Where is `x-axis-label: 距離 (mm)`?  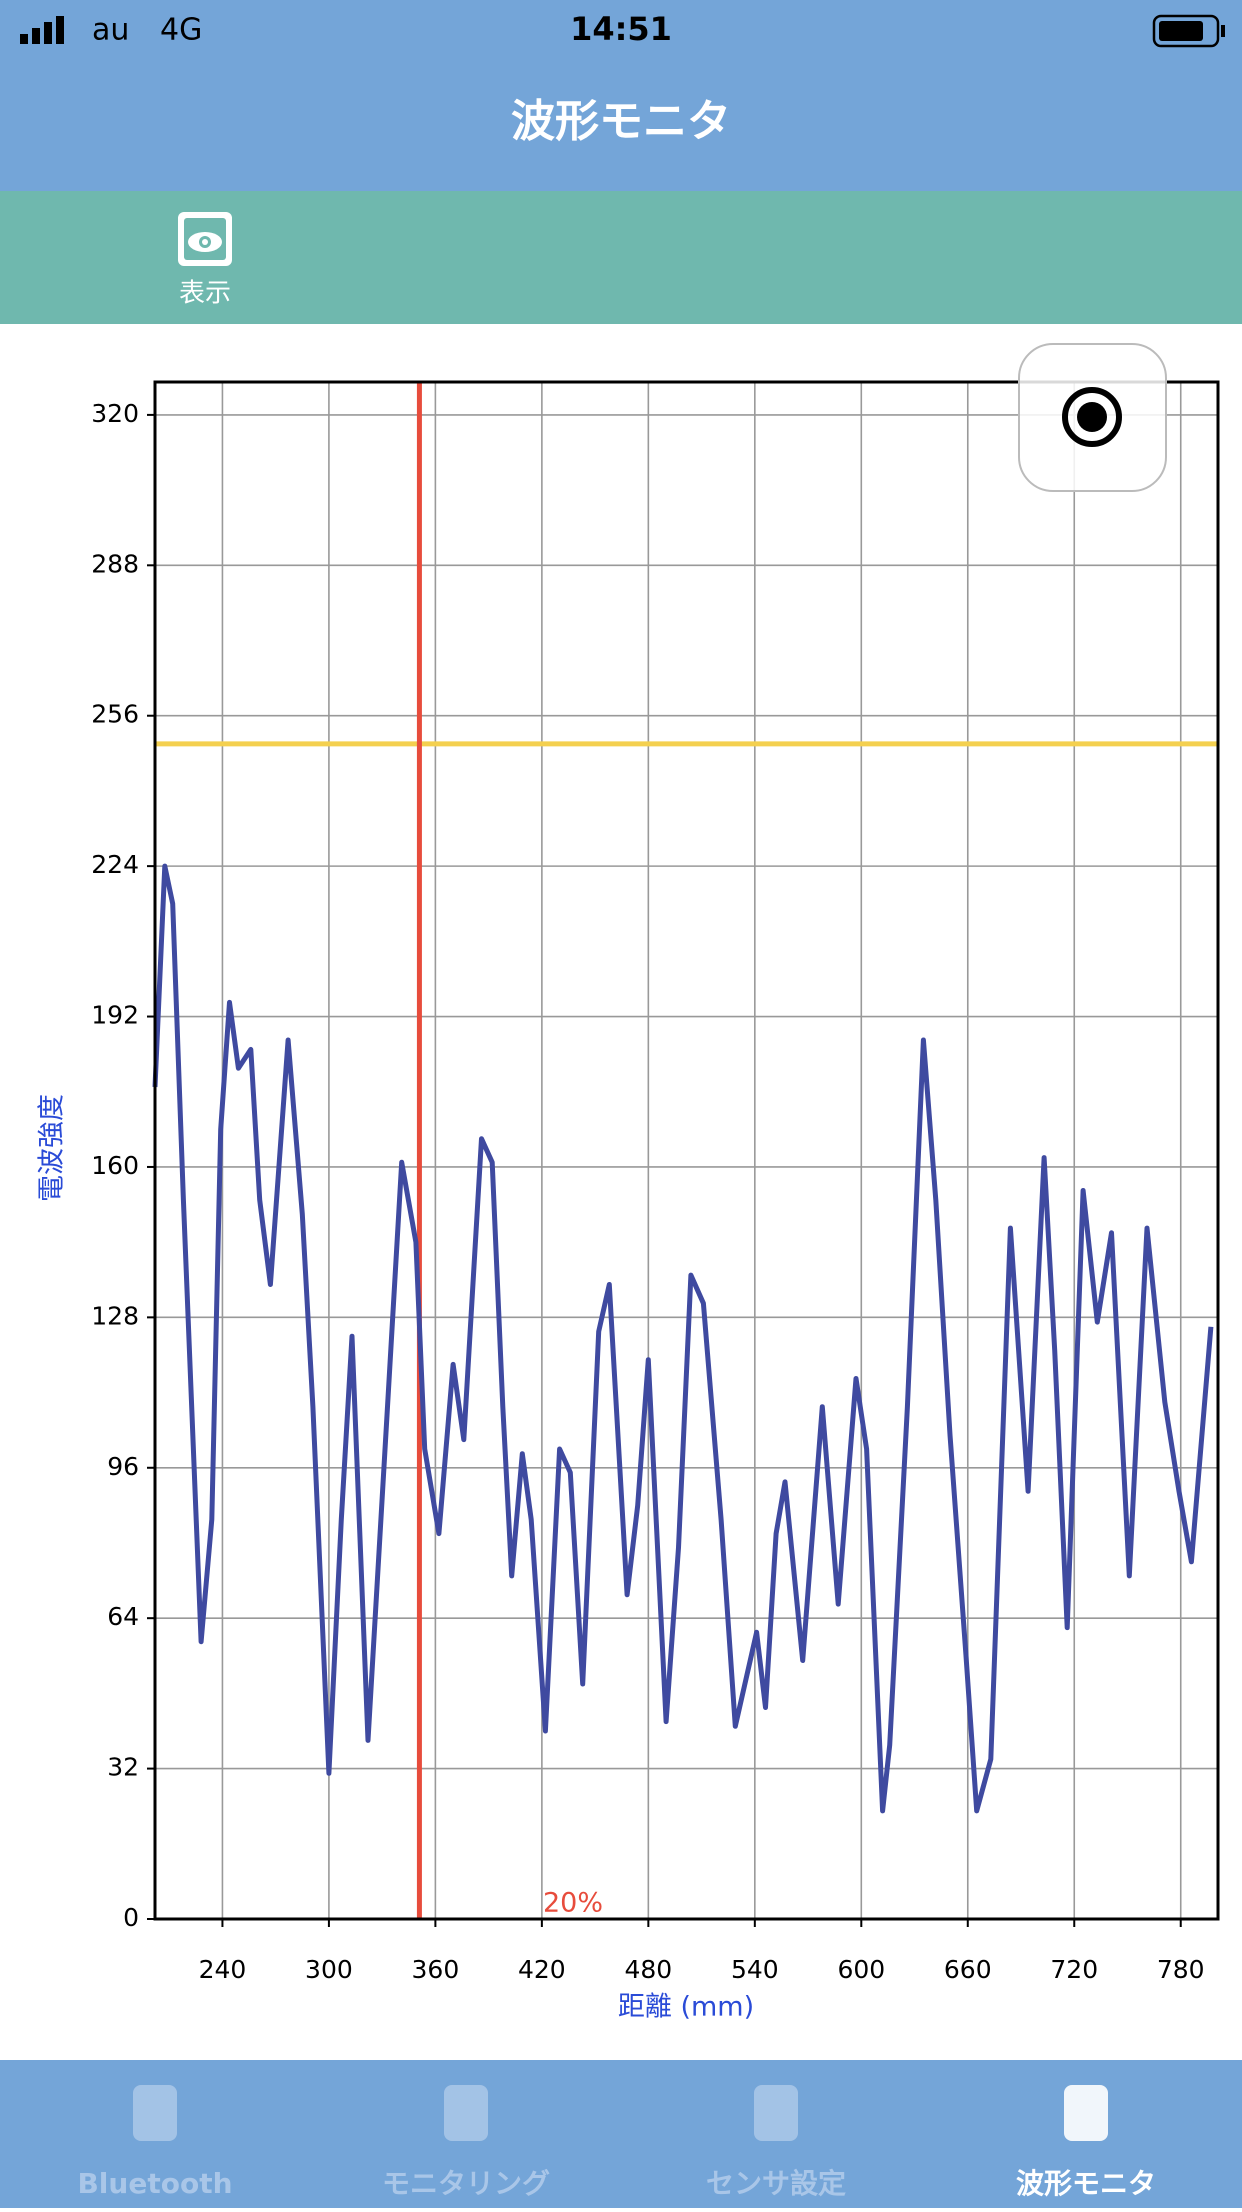 x-axis-label: 距離 (mm) is located at coordinates (686, 2007).